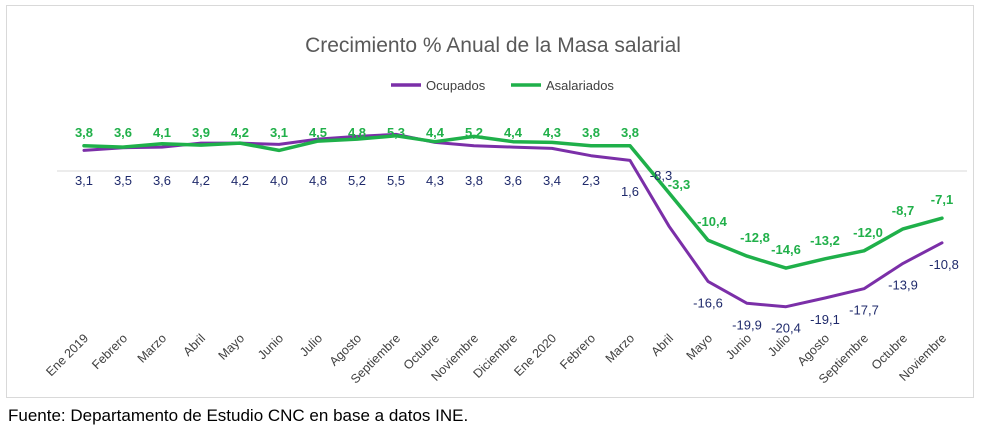 The height and width of the screenshot is (444, 1000). I want to click on data-label-ocupados: -20,4, so click(786, 328).